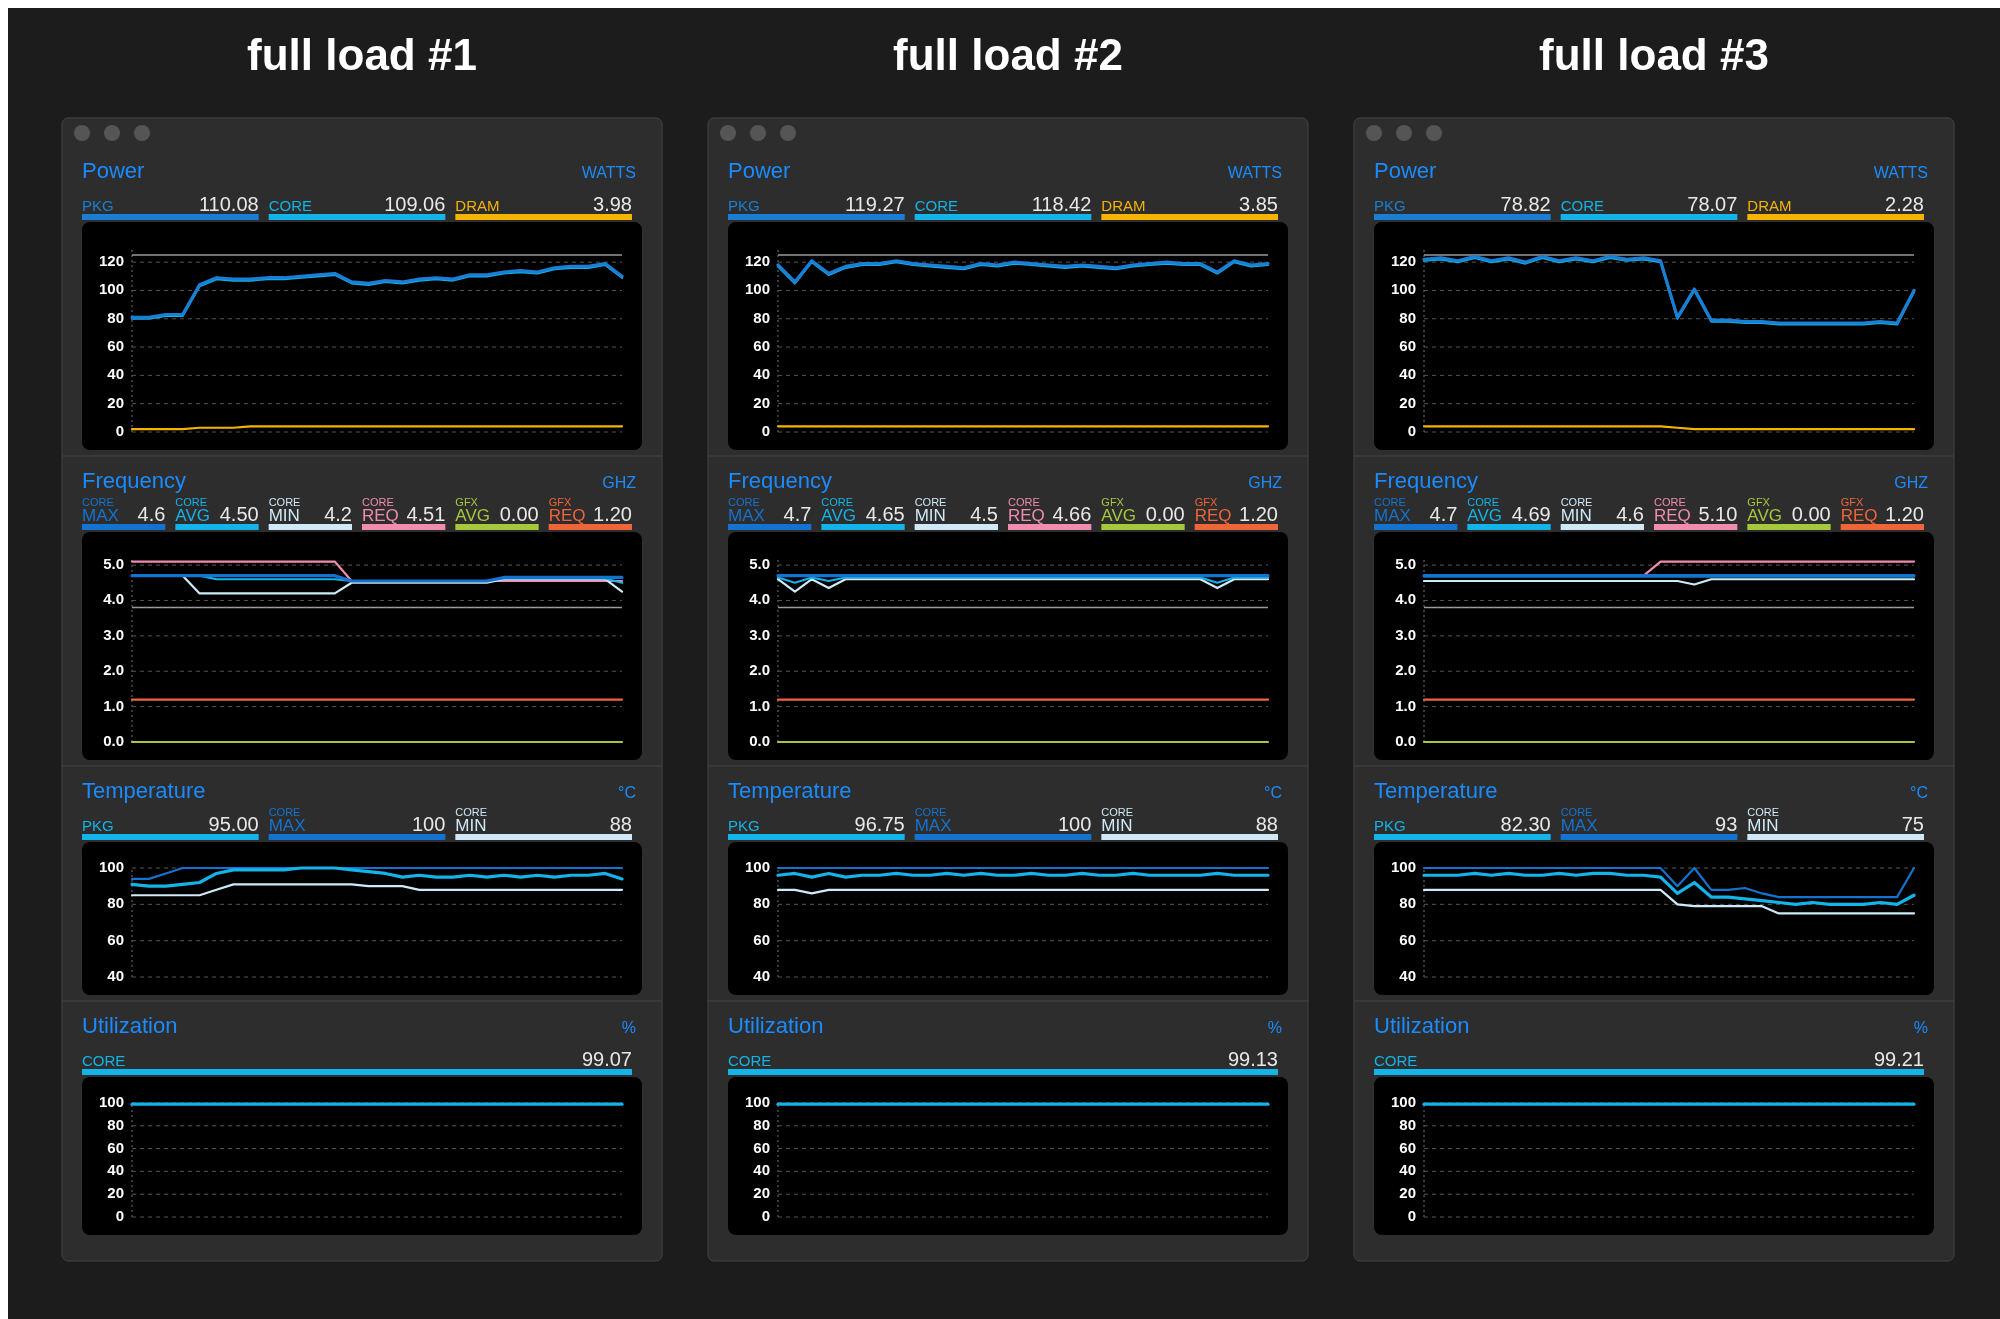 Image resolution: width=2000 pixels, height=1319 pixels. Describe the element at coordinates (1898, 1059) in the screenshot. I see `text: 99.21` at that location.